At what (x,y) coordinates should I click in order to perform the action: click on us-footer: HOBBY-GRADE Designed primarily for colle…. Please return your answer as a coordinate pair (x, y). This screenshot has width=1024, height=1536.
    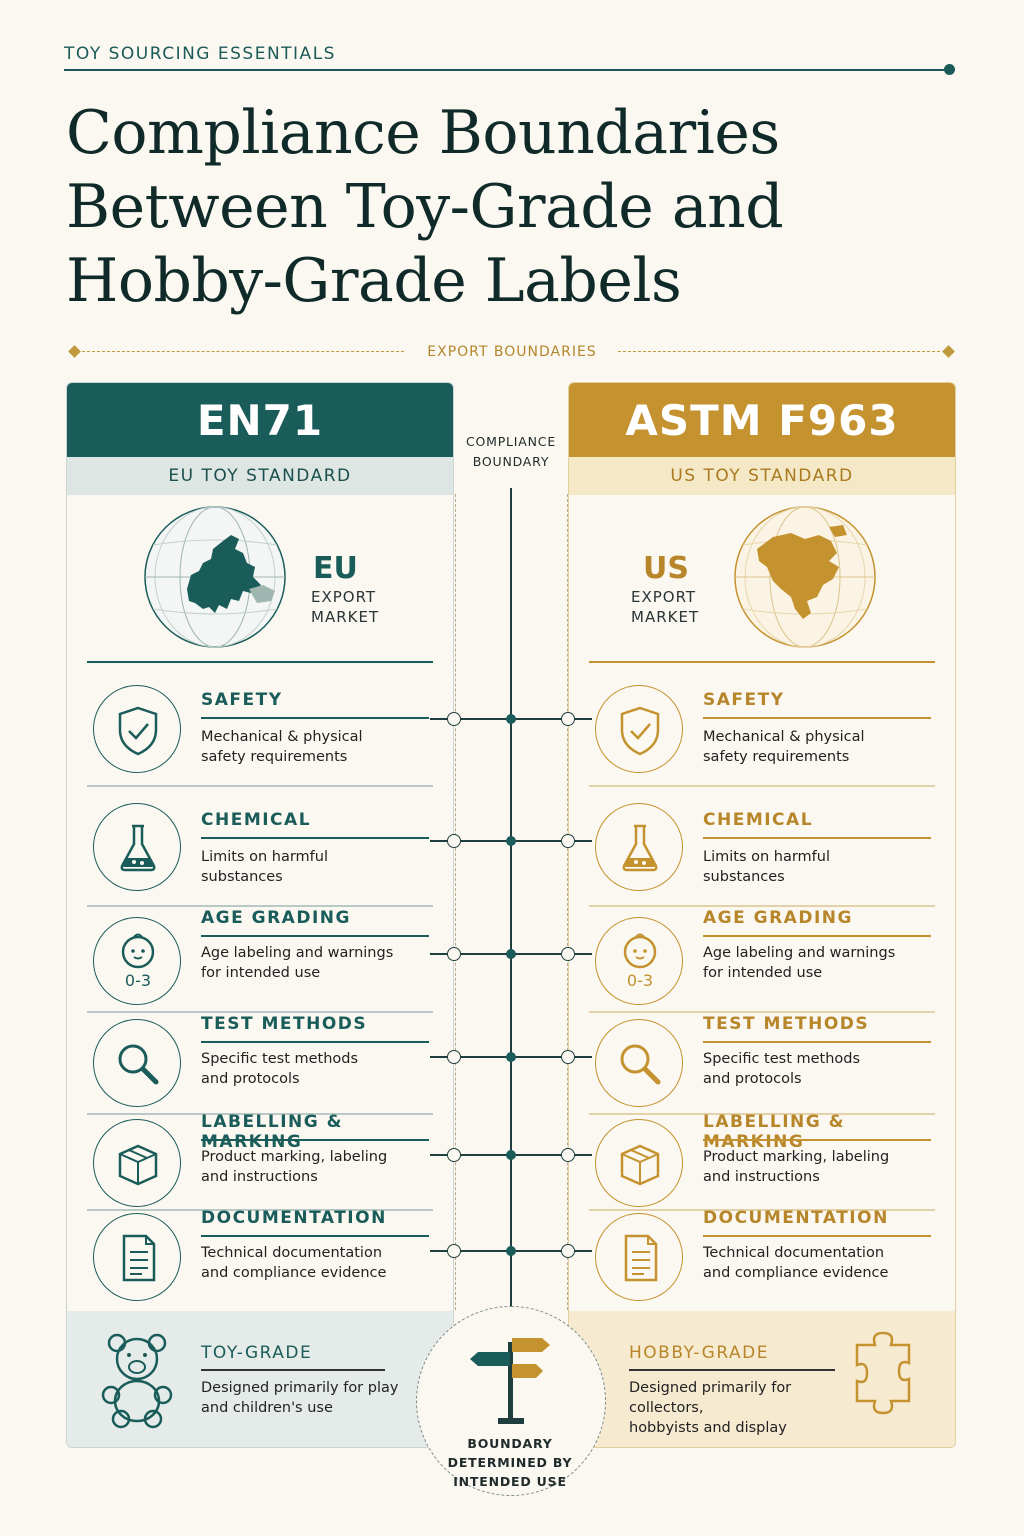
    Looking at the image, I should click on (762, 1379).